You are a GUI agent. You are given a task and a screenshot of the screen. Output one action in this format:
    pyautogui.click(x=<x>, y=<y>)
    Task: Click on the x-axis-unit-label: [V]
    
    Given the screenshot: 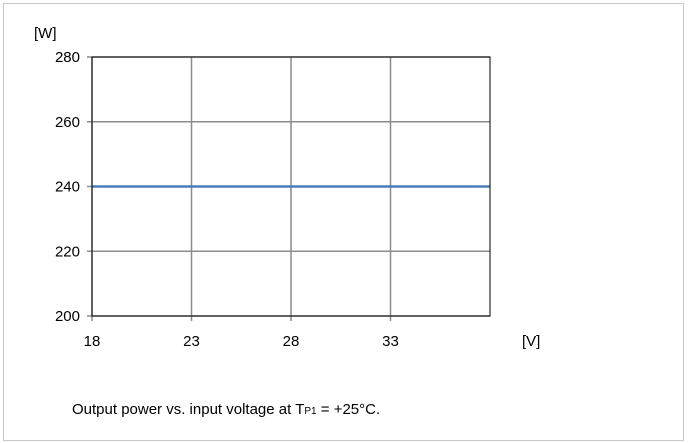 What is the action you would take?
    pyautogui.click(x=531, y=341)
    